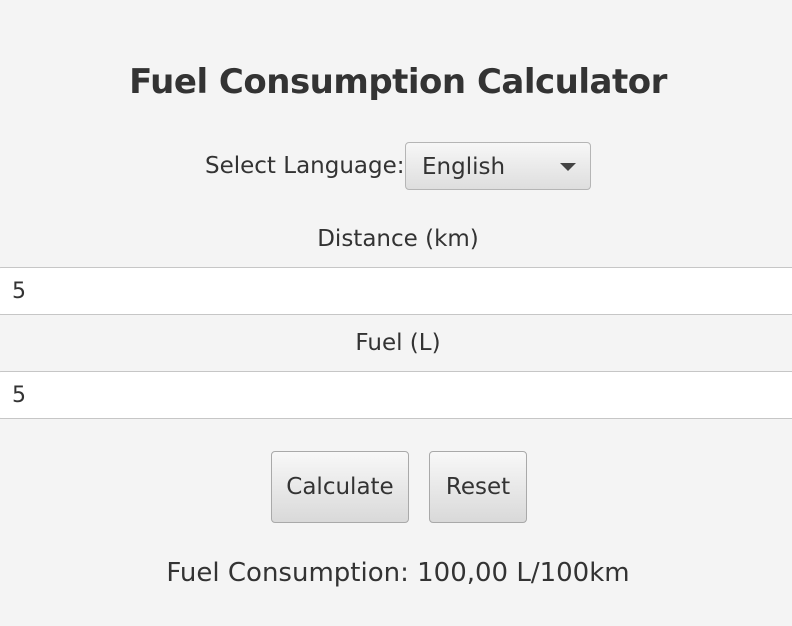  Describe the element at coordinates (478, 487) in the screenshot. I see `reset-button: Reset` at that location.